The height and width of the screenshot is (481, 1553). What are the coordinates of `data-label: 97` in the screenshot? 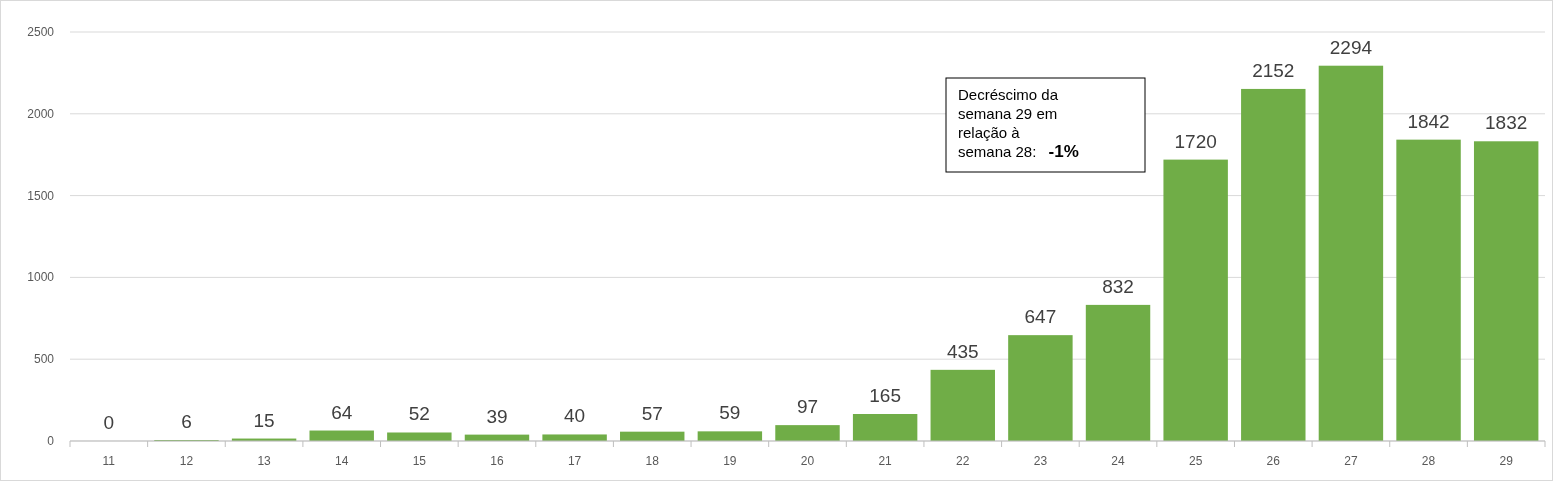 It's located at (807, 407).